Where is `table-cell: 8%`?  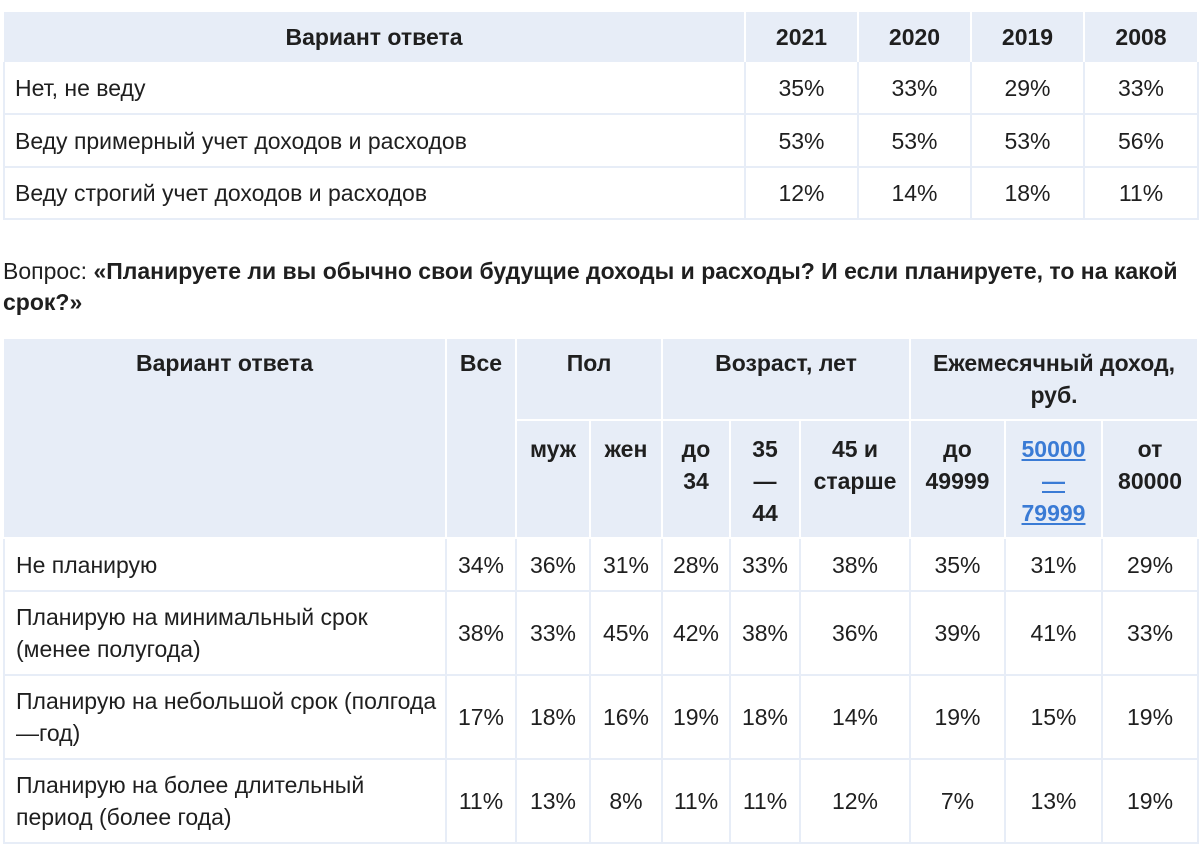 table-cell: 8% is located at coordinates (626, 801).